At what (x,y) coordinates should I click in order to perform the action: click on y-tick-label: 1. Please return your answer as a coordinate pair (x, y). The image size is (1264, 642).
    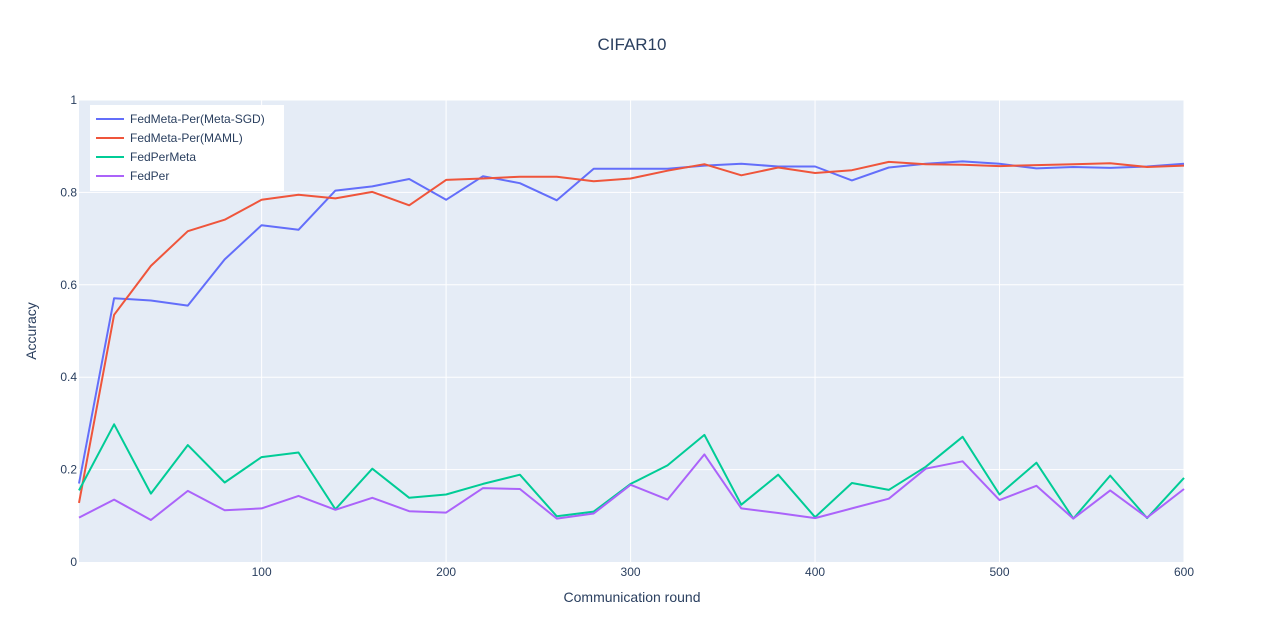
    Looking at the image, I should click on (73, 100).